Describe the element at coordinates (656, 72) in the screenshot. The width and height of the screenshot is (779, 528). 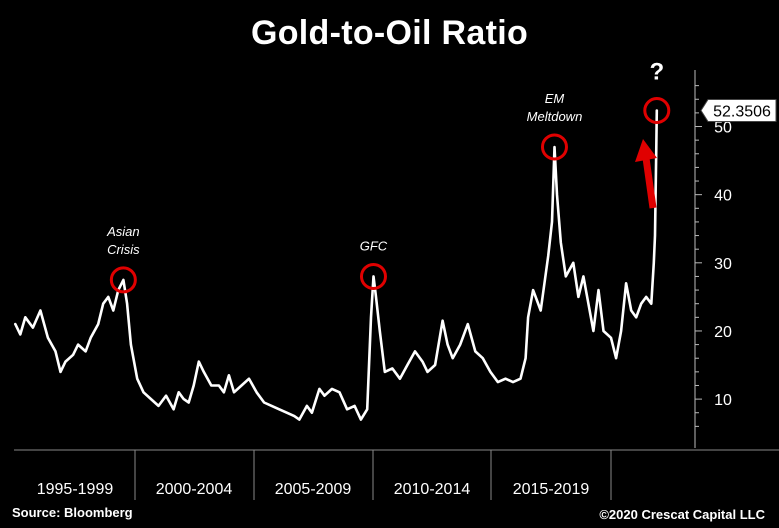
I see `annotation-label: ?` at that location.